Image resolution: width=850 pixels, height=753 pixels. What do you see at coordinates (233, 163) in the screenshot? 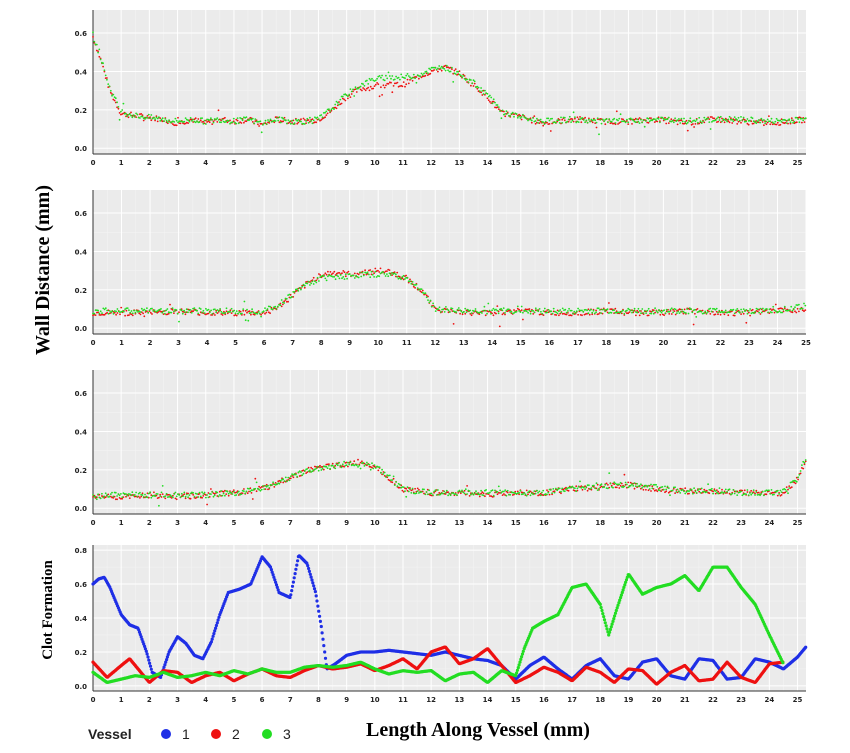
I see `x-tick-label: 5` at bounding box center [233, 163].